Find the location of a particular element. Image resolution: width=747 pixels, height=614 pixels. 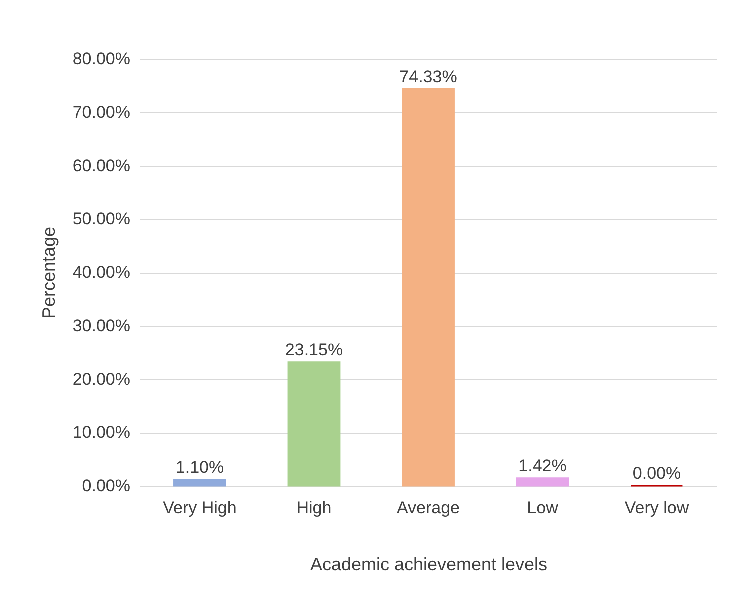

y-tick-label: 10.00% is located at coordinates (101, 432).